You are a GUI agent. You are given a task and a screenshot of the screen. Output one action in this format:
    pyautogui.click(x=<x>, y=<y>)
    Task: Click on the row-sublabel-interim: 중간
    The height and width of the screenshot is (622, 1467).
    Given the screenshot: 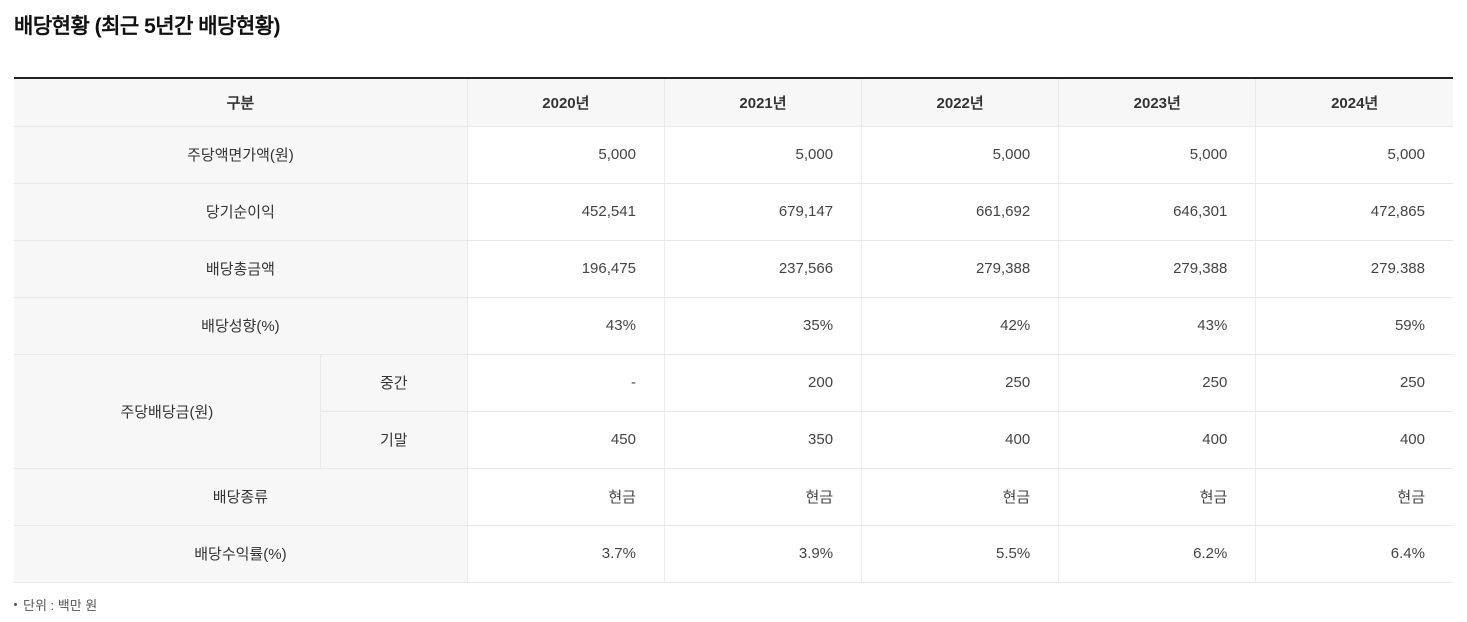 What is the action you would take?
    pyautogui.click(x=393, y=383)
    